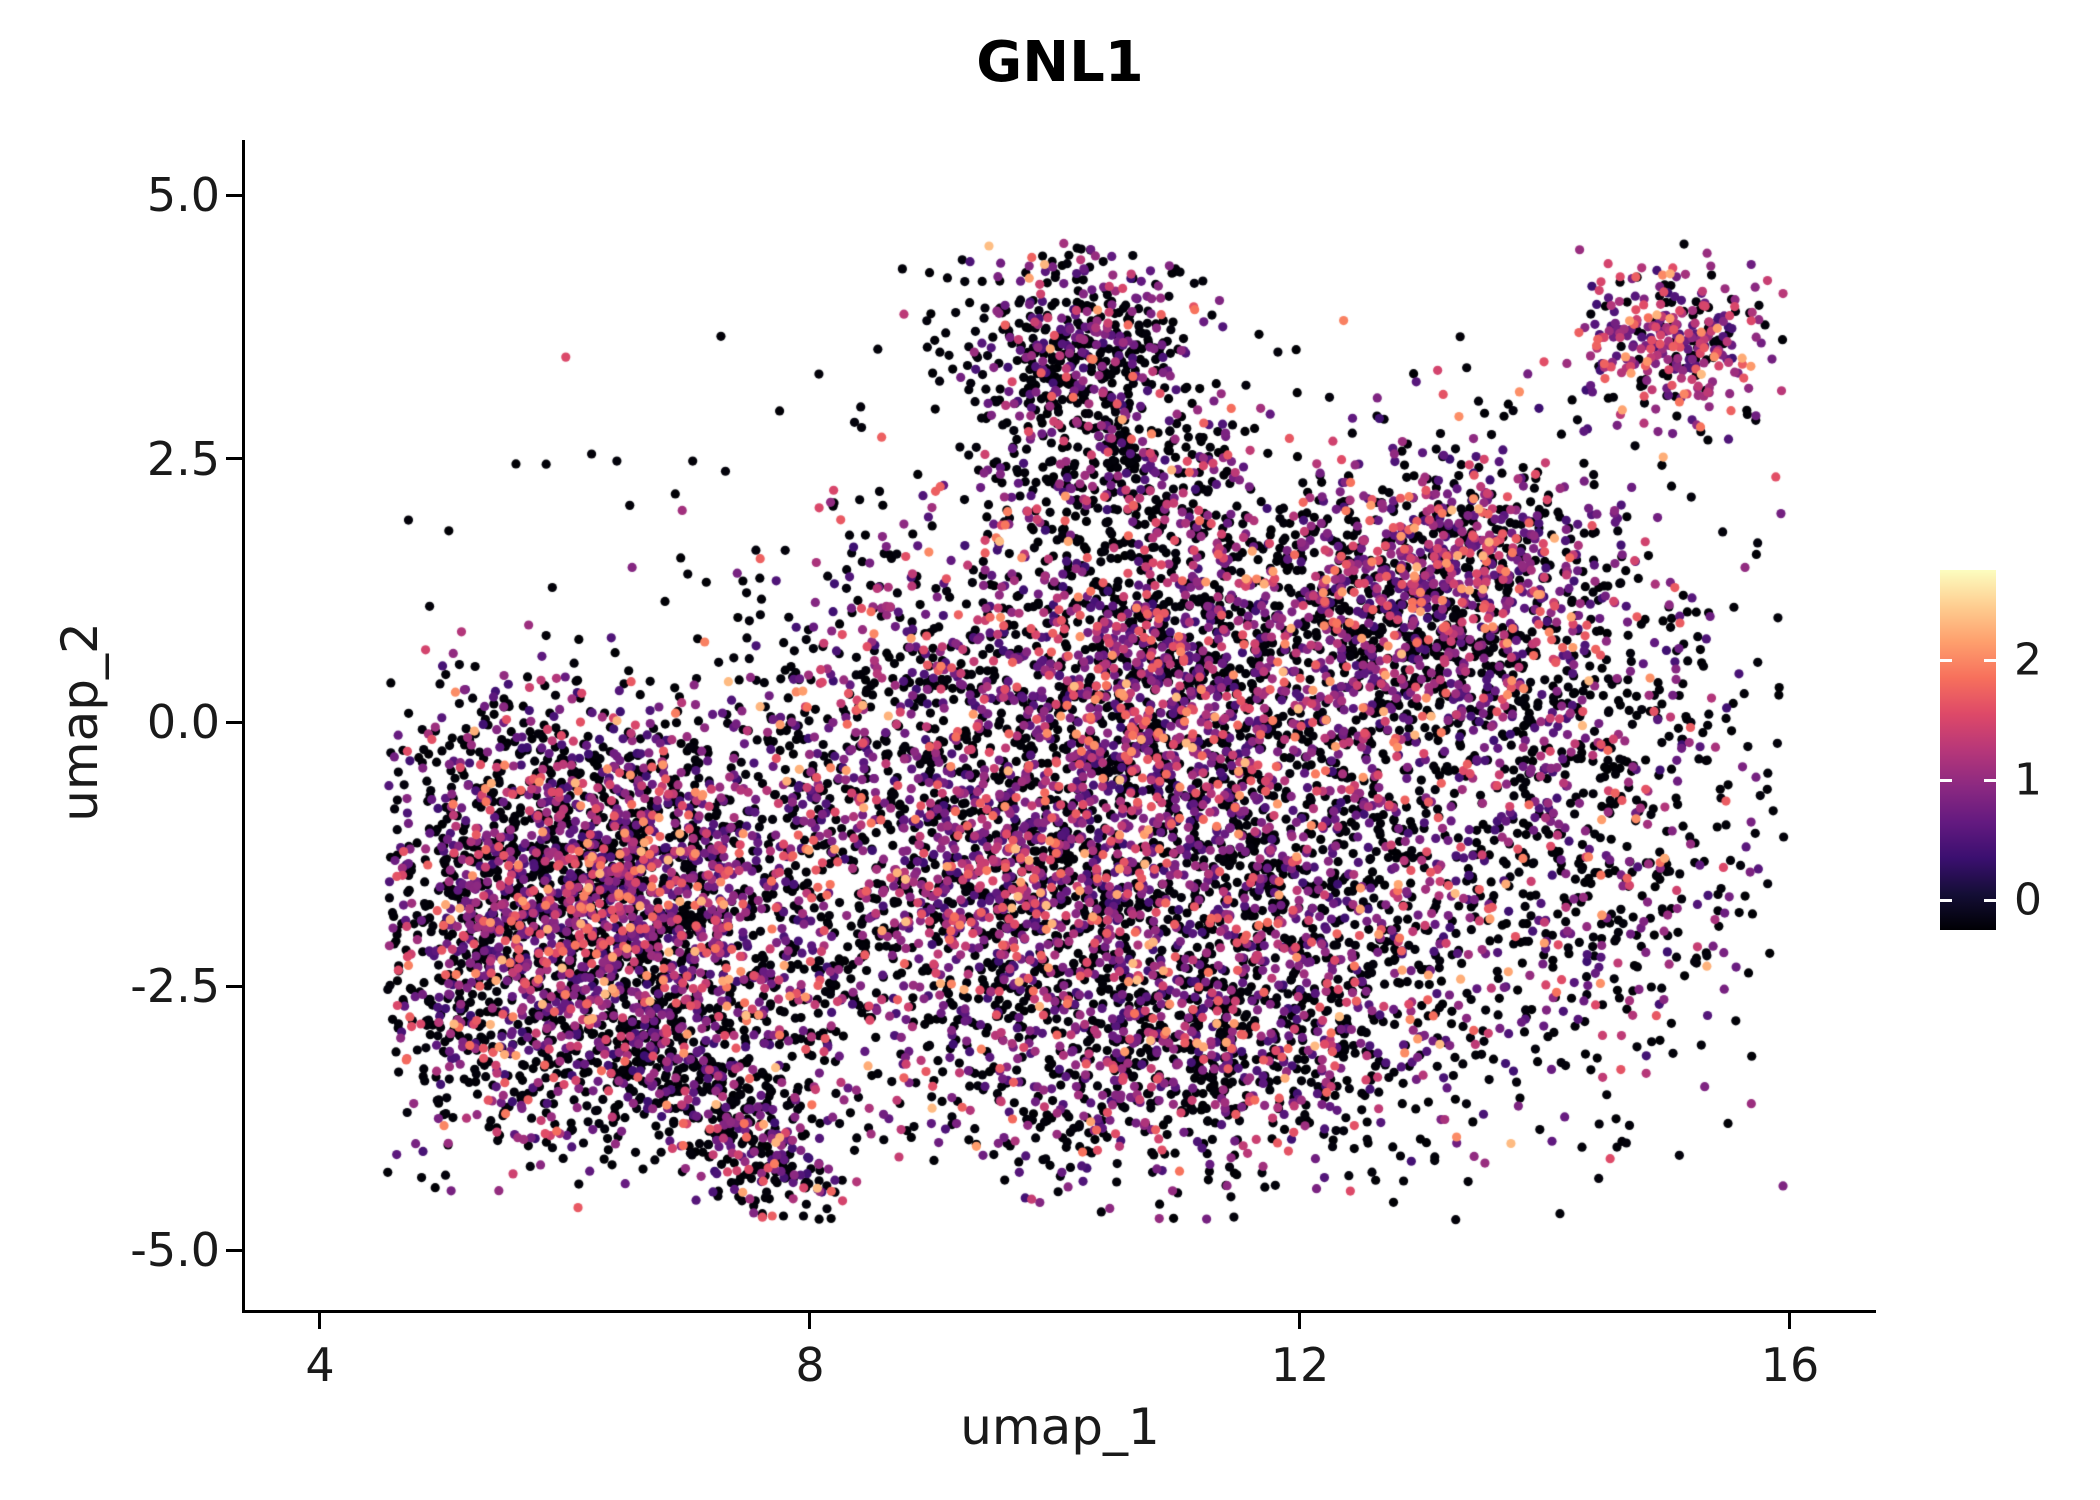  I want to click on colorbar-gradient, so click(1968, 750).